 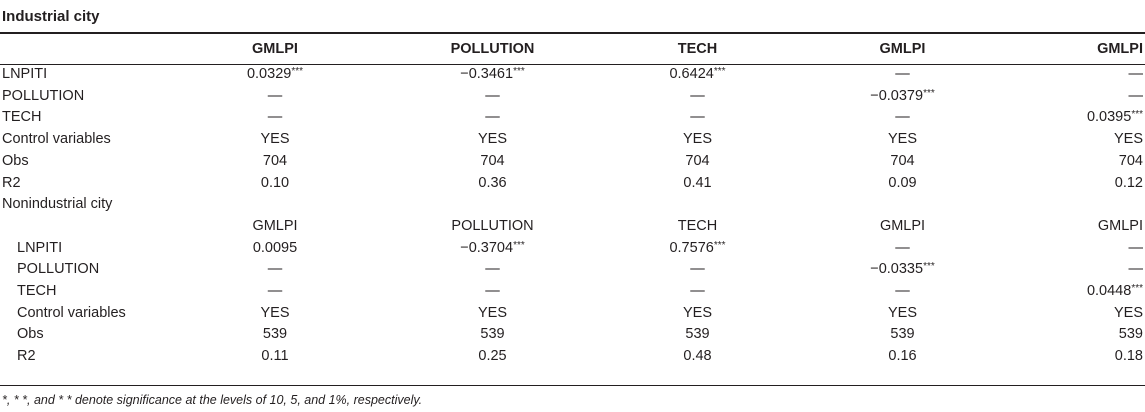 I want to click on table-cell: 0.25, so click(x=492, y=357).